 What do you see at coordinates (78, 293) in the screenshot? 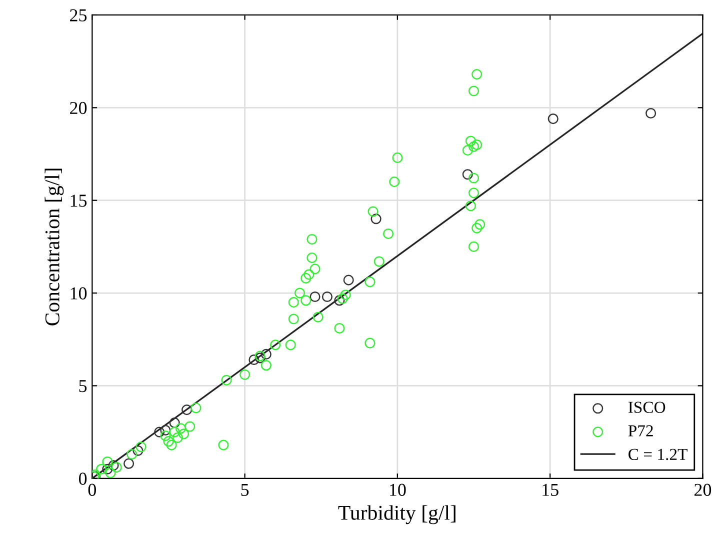
I see `y-tick-label: 10` at bounding box center [78, 293].